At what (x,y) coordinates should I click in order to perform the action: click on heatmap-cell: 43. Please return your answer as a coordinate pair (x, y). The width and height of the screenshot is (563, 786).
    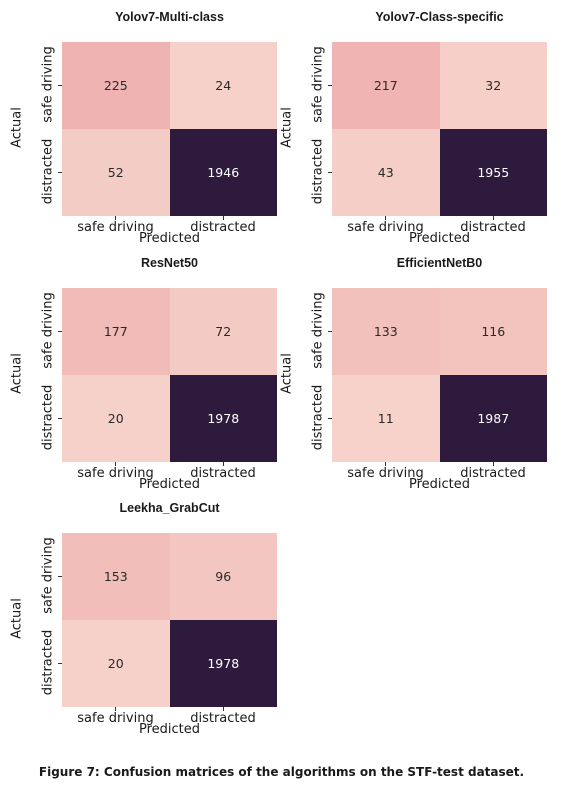
    Looking at the image, I should click on (386, 172).